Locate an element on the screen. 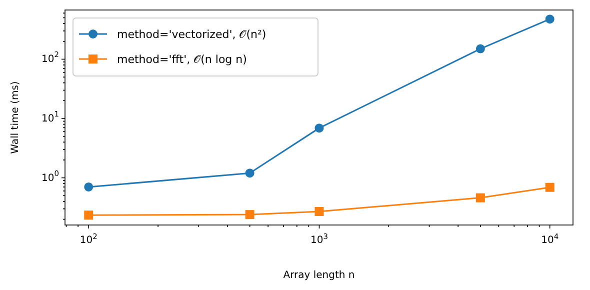 The height and width of the screenshot is (290, 590). x-tick-label: 10$^{2}$ is located at coordinates (89, 239).